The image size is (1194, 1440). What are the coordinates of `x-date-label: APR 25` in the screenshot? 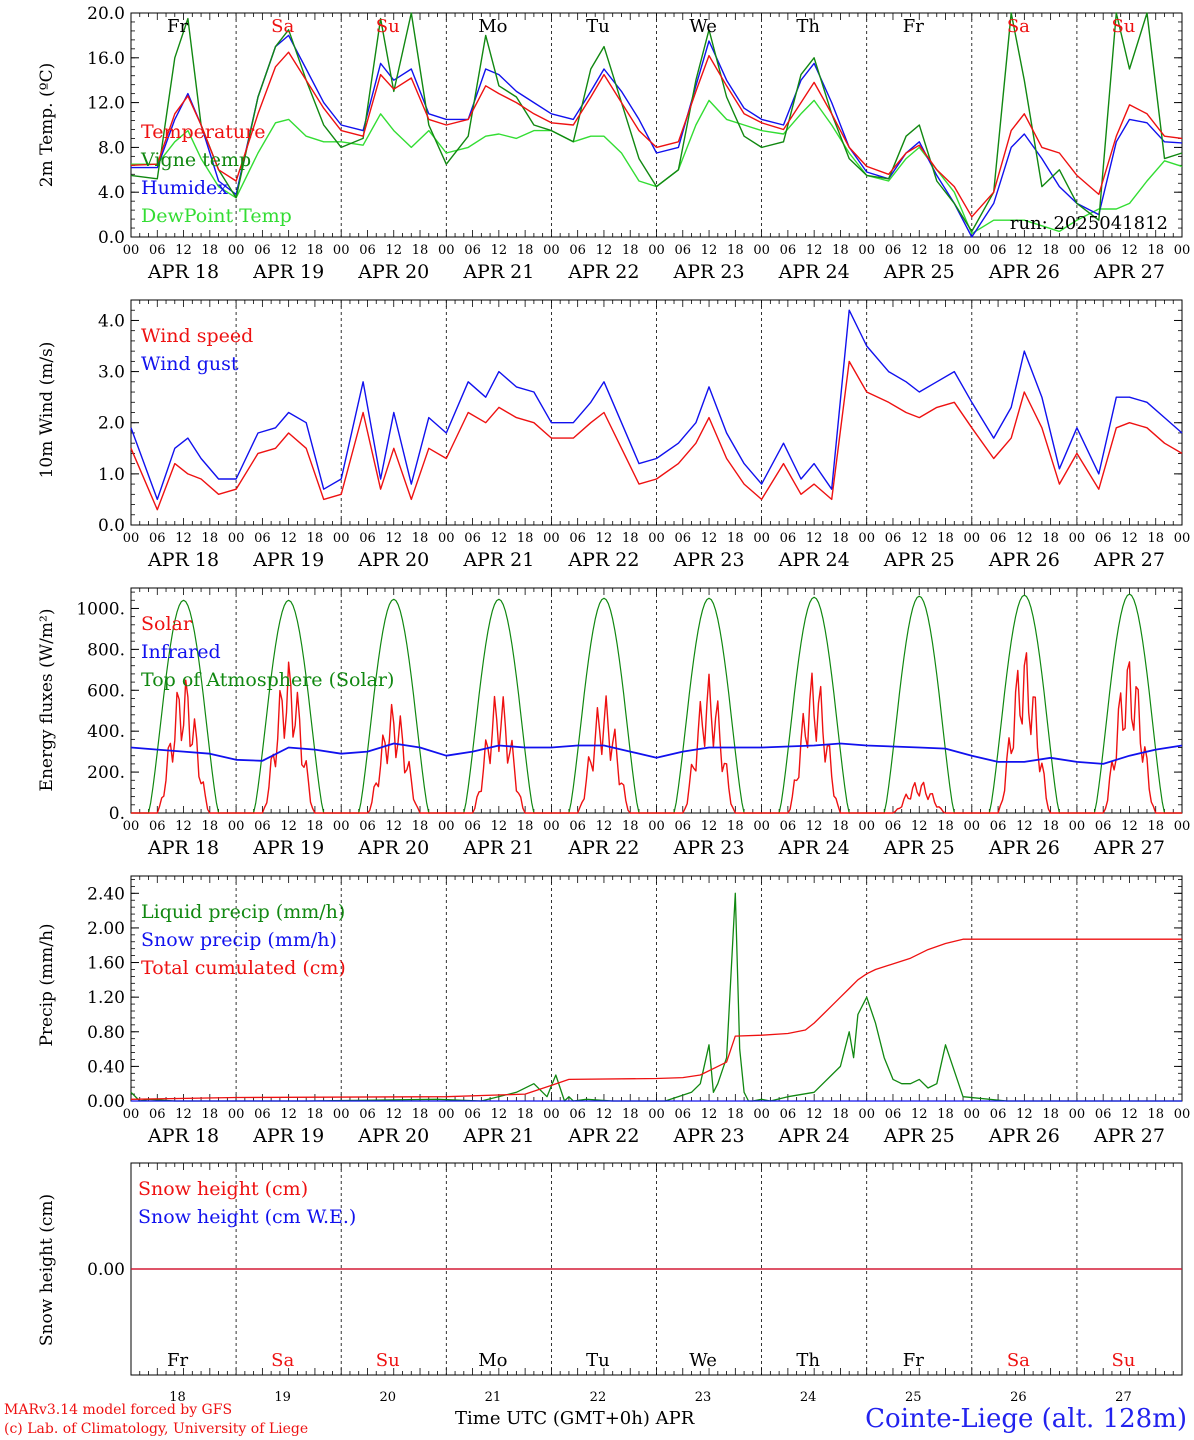 It's located at (919, 560).